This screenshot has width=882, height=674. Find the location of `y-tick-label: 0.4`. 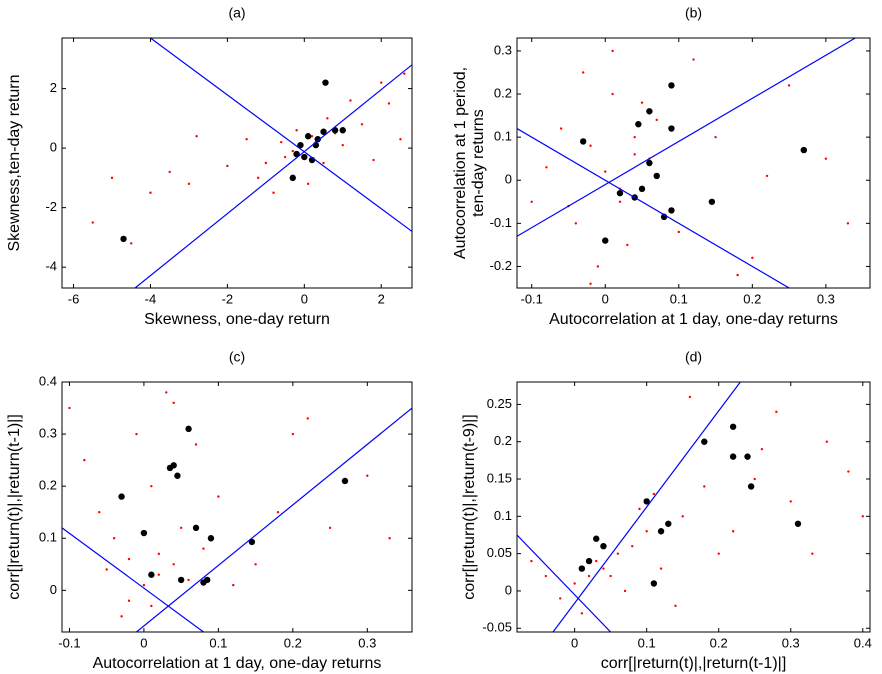

y-tick-label: 0.4 is located at coordinates (48, 380).